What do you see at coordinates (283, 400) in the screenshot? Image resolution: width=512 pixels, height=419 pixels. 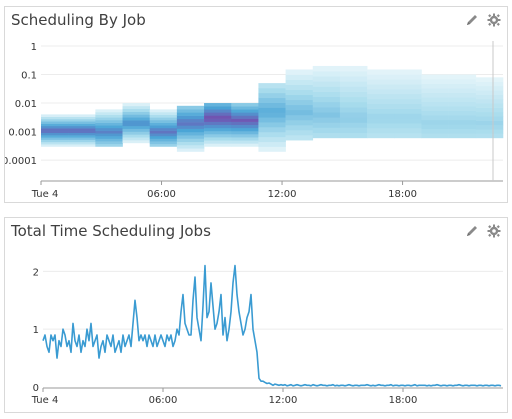 I see `x-tick-label: 12:00` at bounding box center [283, 400].